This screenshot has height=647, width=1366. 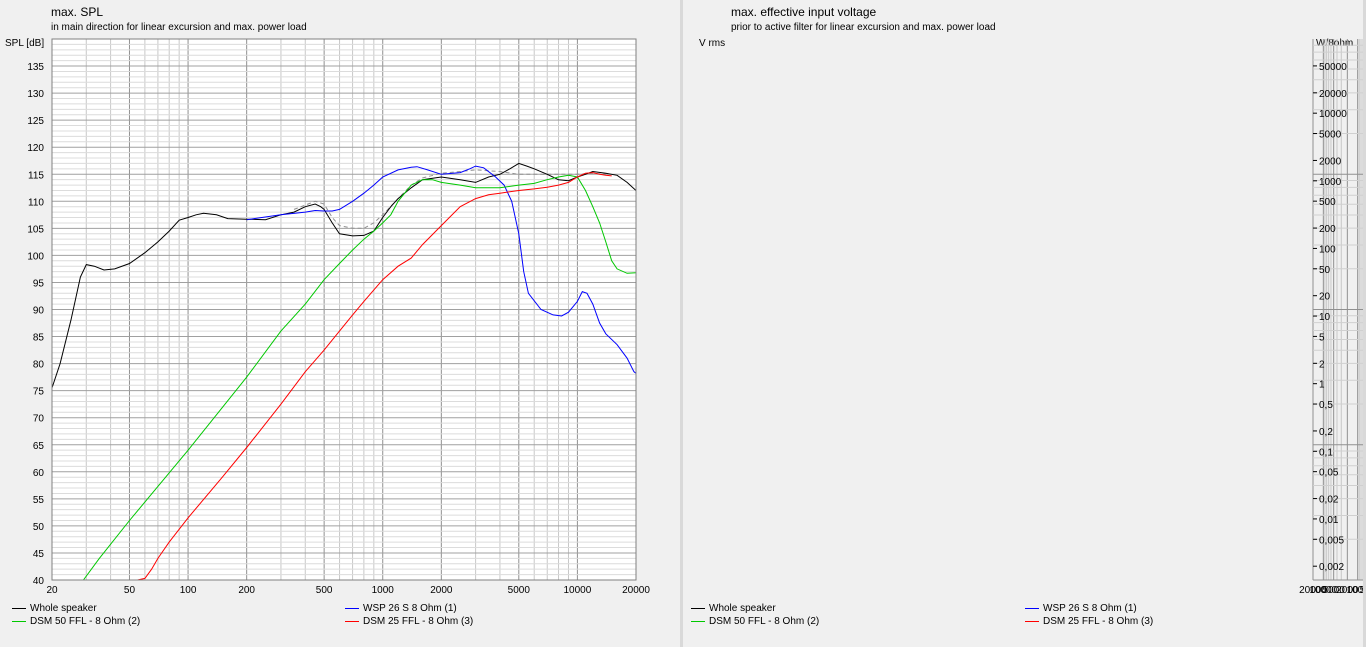 I want to click on right-tick-label: 0,2, so click(x=1326, y=432).